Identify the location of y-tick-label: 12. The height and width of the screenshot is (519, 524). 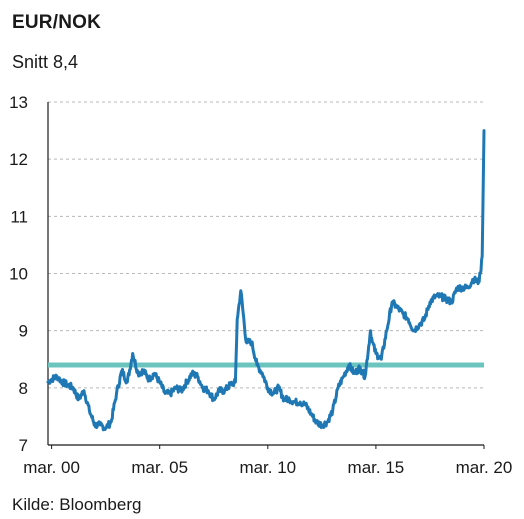
(18, 159).